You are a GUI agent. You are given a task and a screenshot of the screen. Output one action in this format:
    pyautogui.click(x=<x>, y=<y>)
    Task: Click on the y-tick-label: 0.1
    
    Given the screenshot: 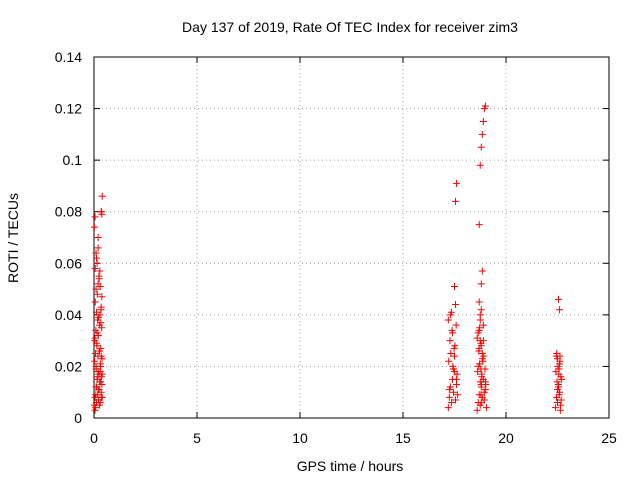 What is the action you would take?
    pyautogui.click(x=73, y=160)
    